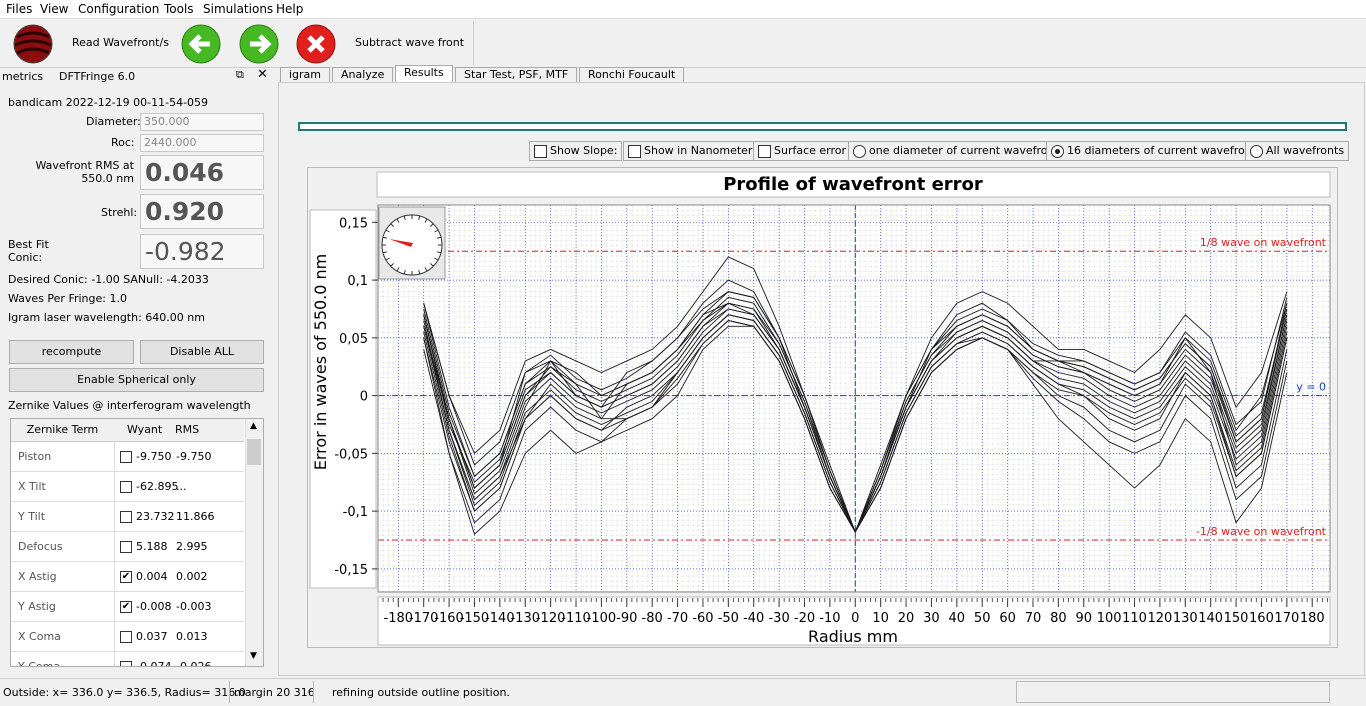  Describe the element at coordinates (829, 618) in the screenshot. I see `x-tick-label: -10` at that location.